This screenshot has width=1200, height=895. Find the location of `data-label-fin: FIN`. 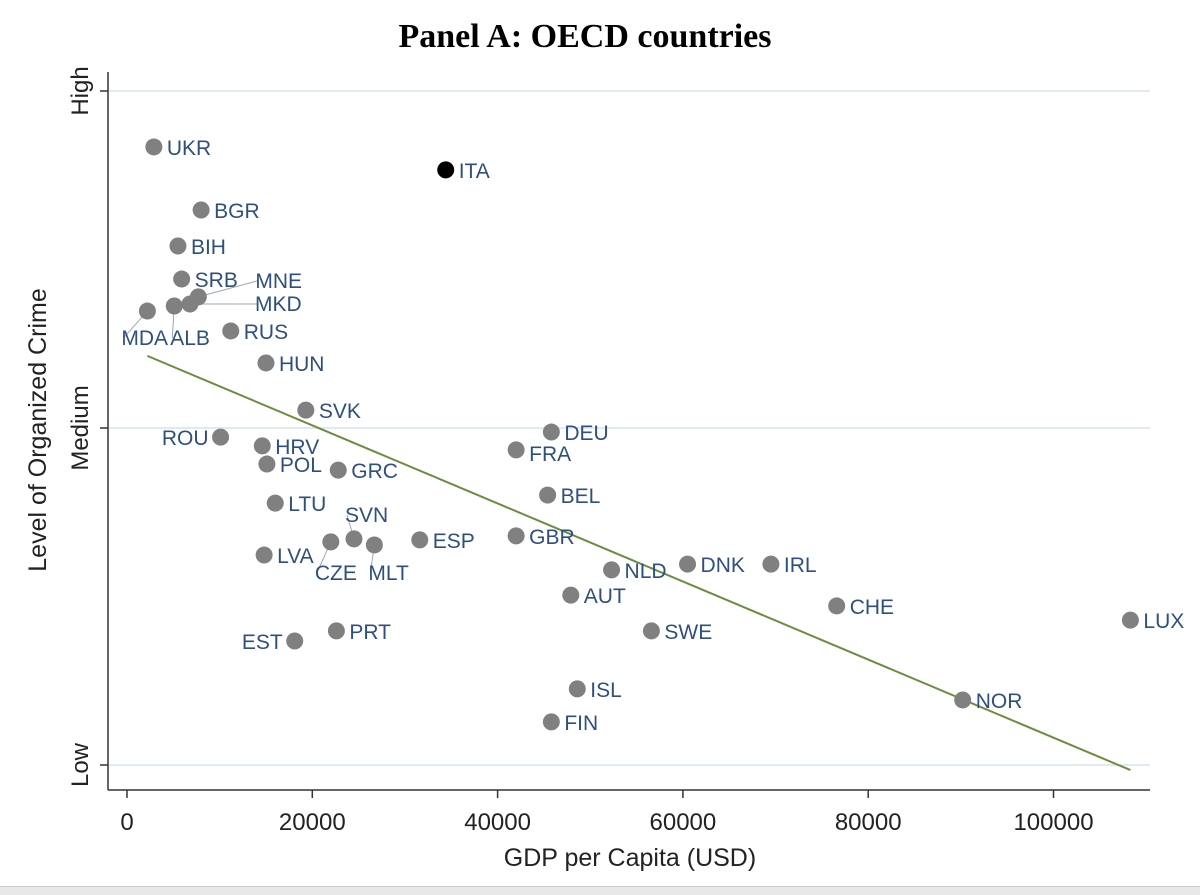

data-label-fin: FIN is located at coordinates (581, 723).